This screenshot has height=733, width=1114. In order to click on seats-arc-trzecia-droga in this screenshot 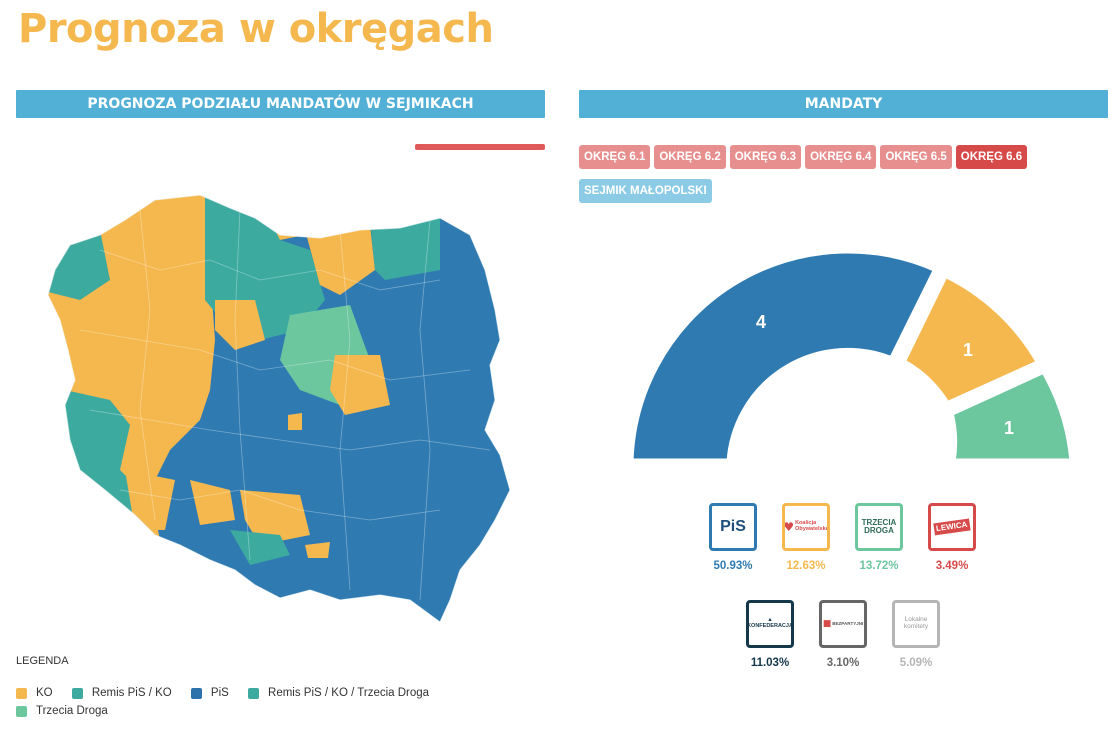, I will do `click(1011, 416)`.